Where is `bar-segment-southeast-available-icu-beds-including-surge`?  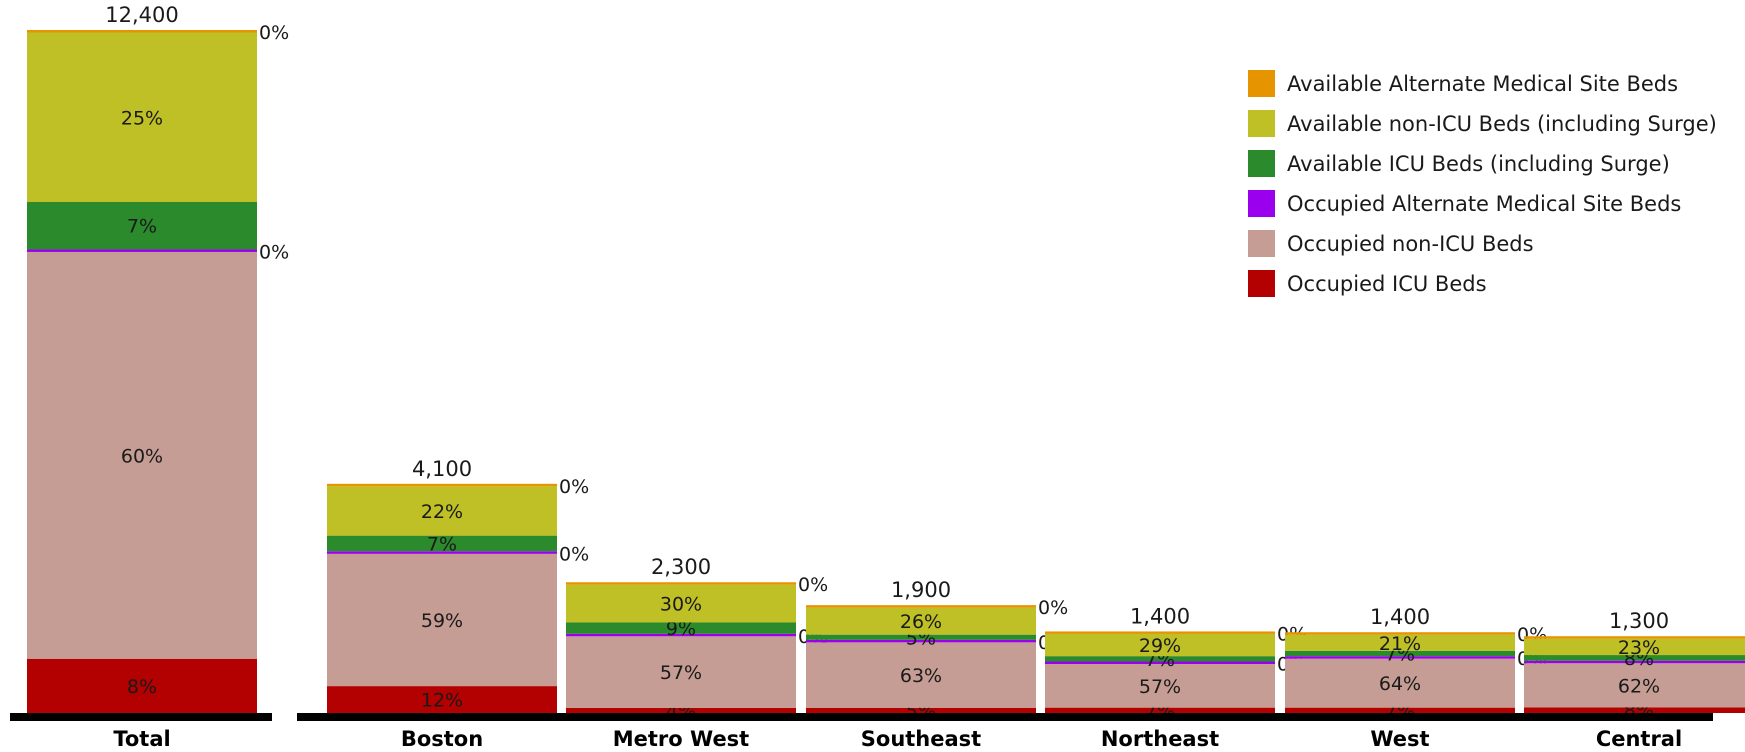 bar-segment-southeast-available-icu-beds-including-surge is located at coordinates (921, 637).